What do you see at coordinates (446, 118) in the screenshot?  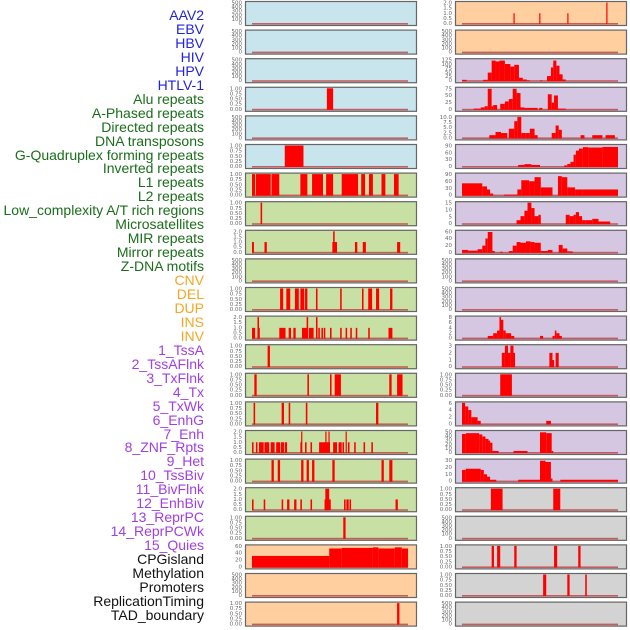 I see `y-tick-label: 10.0` at bounding box center [446, 118].